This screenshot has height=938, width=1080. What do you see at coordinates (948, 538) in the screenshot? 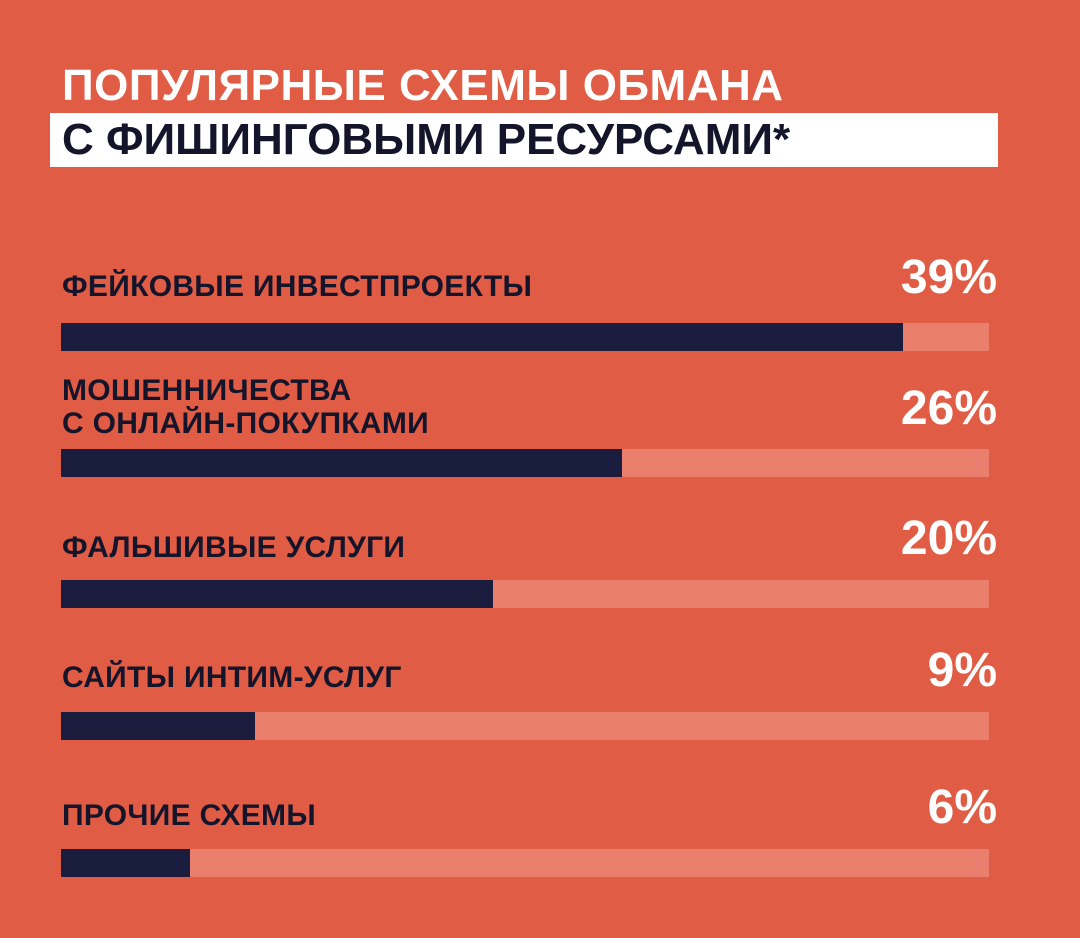
I see `bar-value-label: 20%` at bounding box center [948, 538].